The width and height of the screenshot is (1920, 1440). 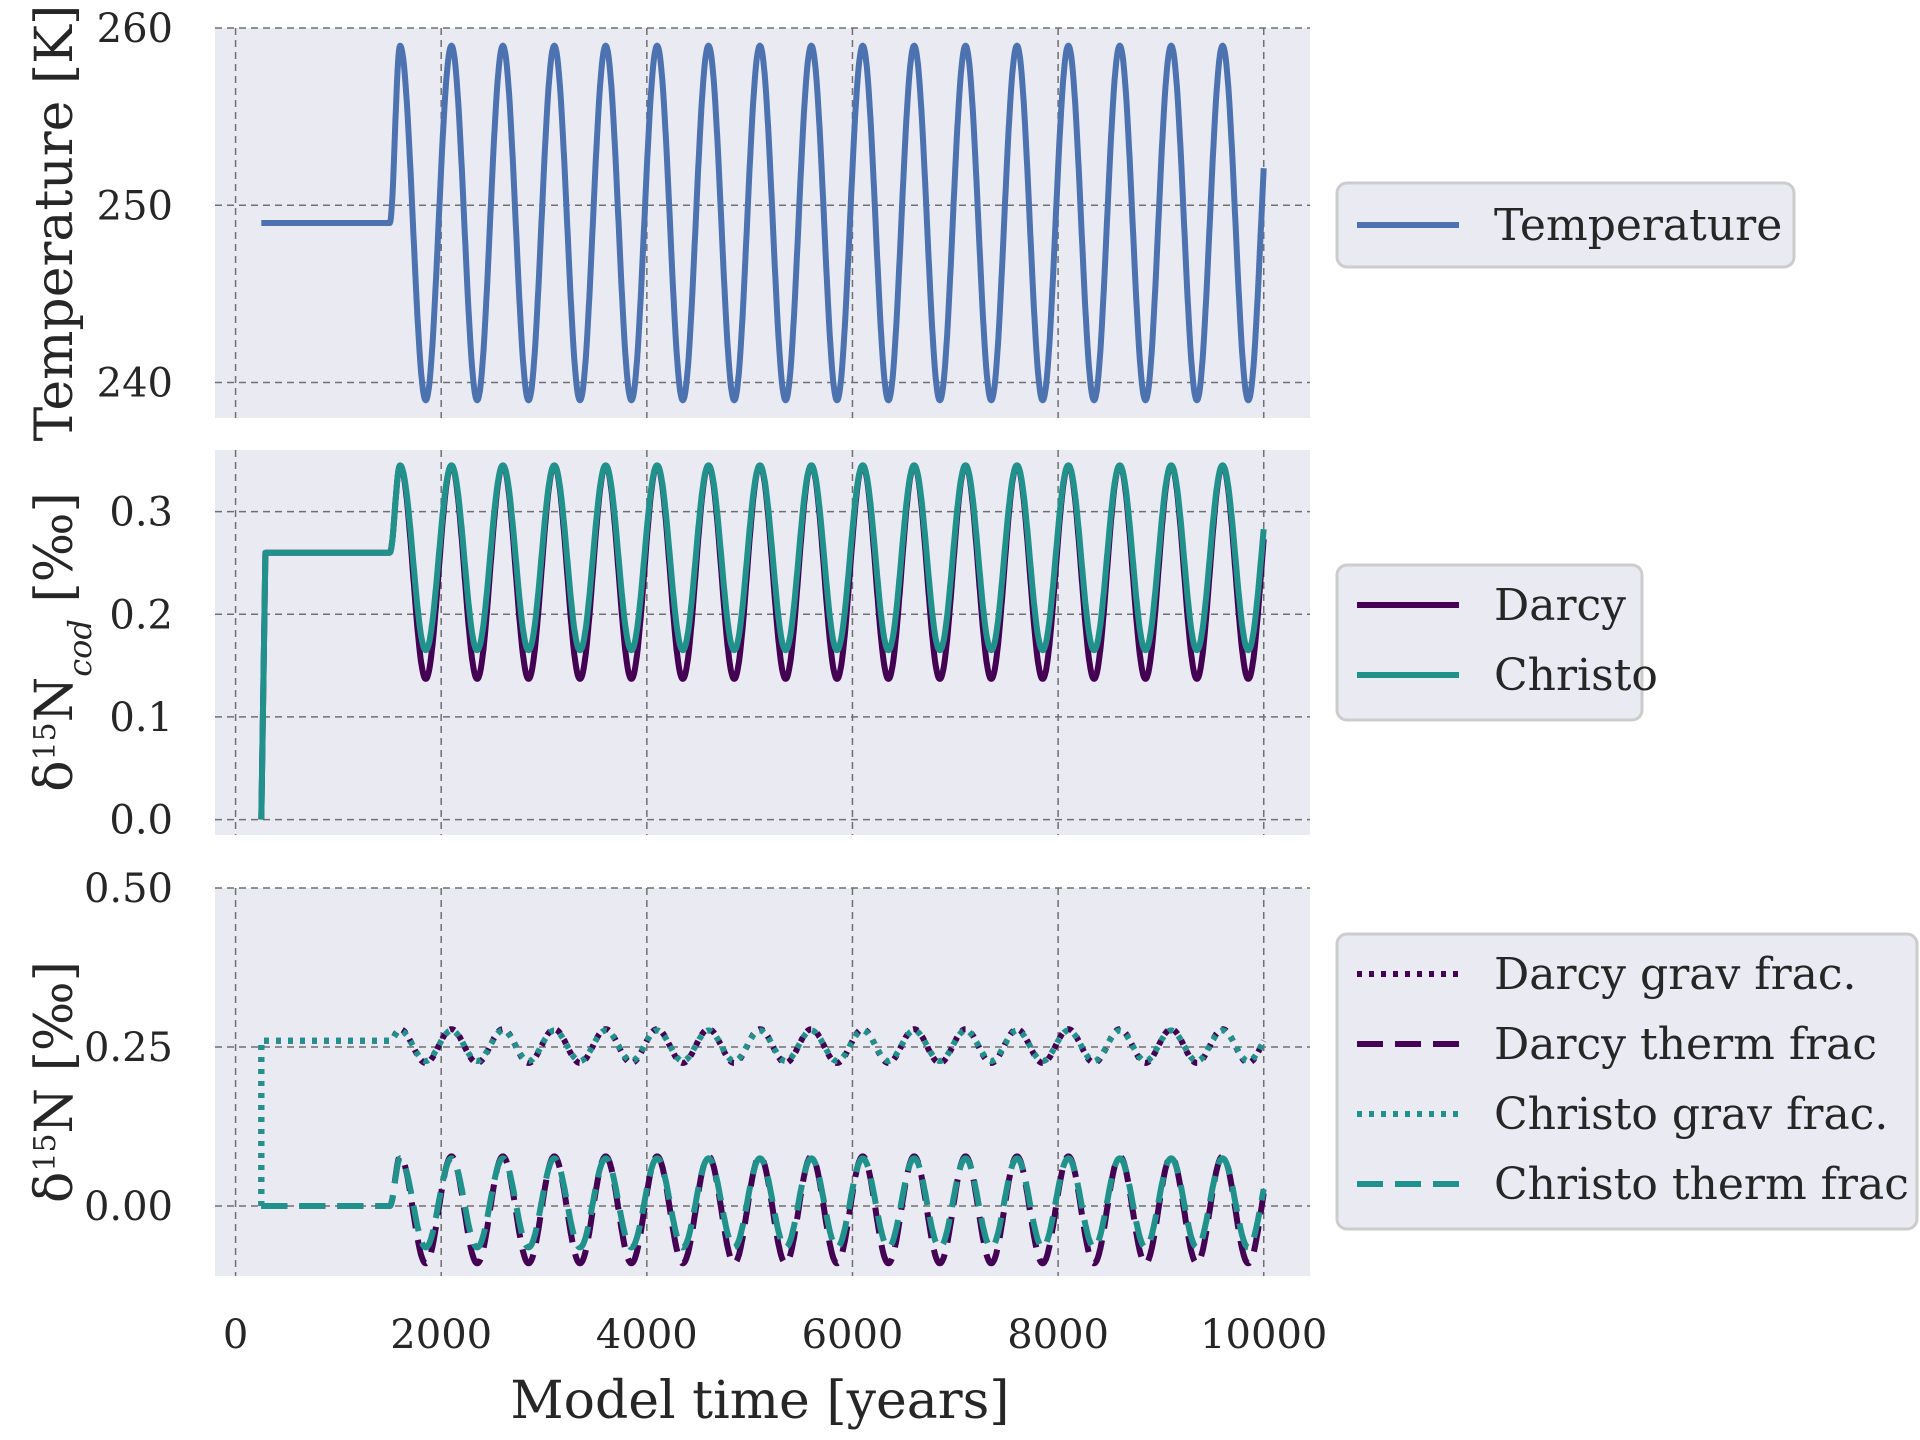 I want to click on y-tick-label: 0.00, so click(x=128, y=1207).